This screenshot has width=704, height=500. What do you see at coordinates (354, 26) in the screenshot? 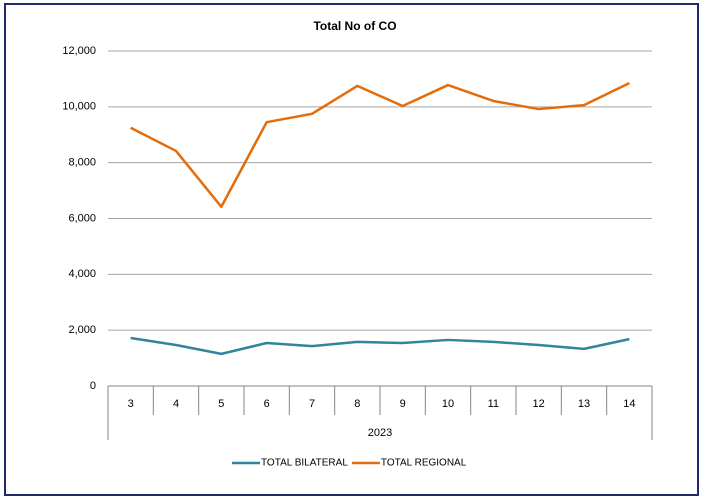
I see `chart-title: Total No of CO` at bounding box center [354, 26].